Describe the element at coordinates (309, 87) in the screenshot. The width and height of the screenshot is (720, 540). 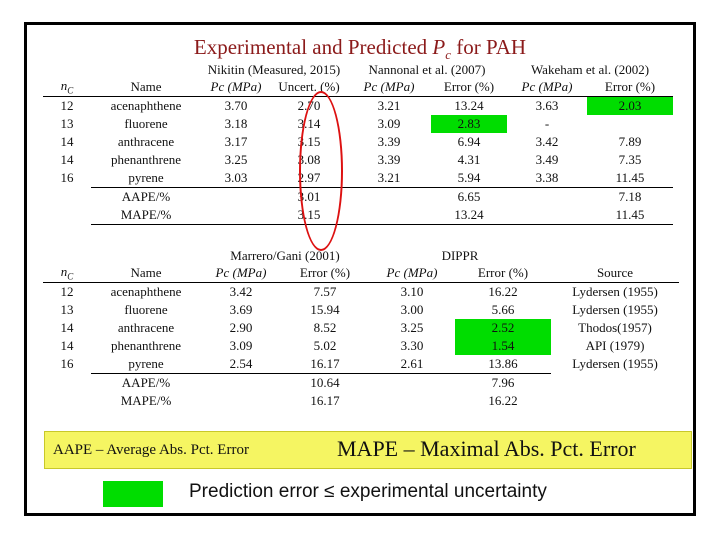
I see `col-header-uncert: Uncert. (%)` at that location.